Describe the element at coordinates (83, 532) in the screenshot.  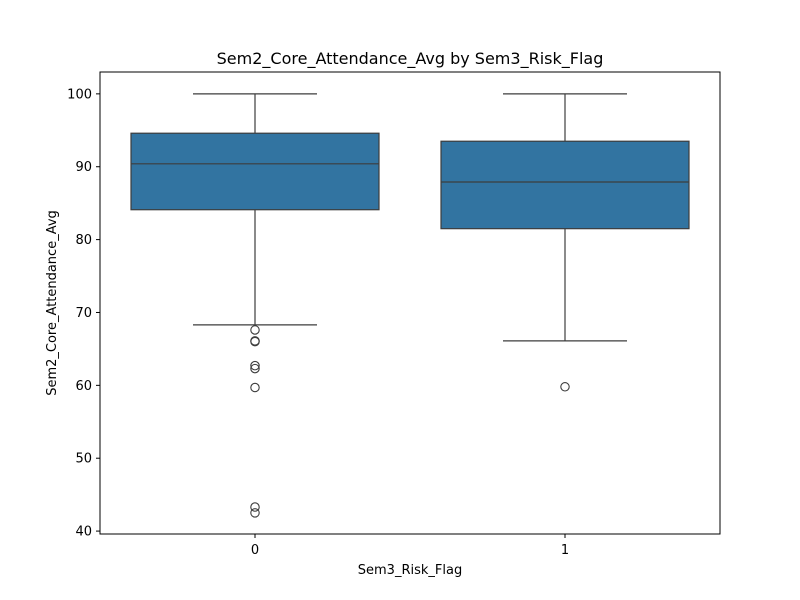
I see `y-tick-label: 40` at that location.